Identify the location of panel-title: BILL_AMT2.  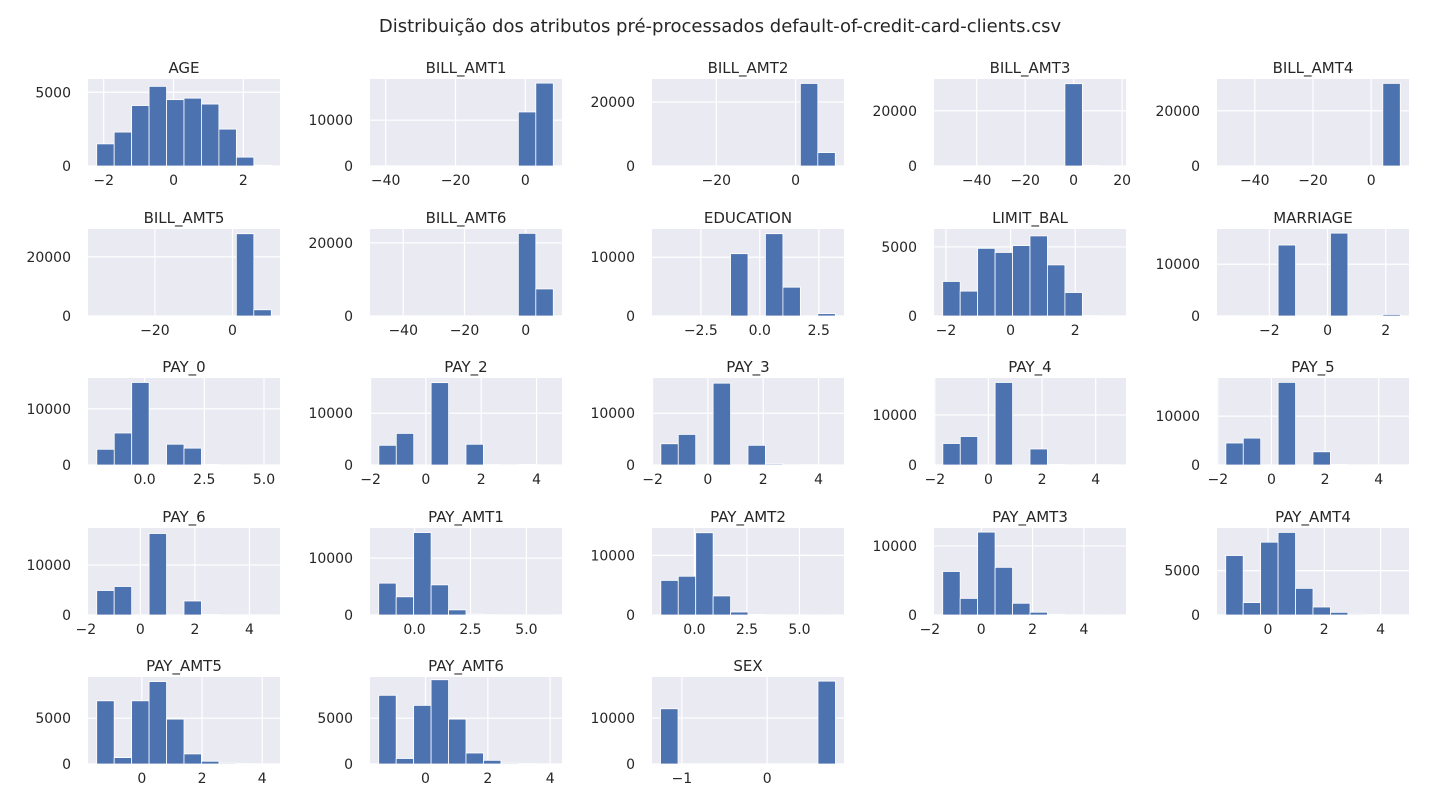
(748, 68).